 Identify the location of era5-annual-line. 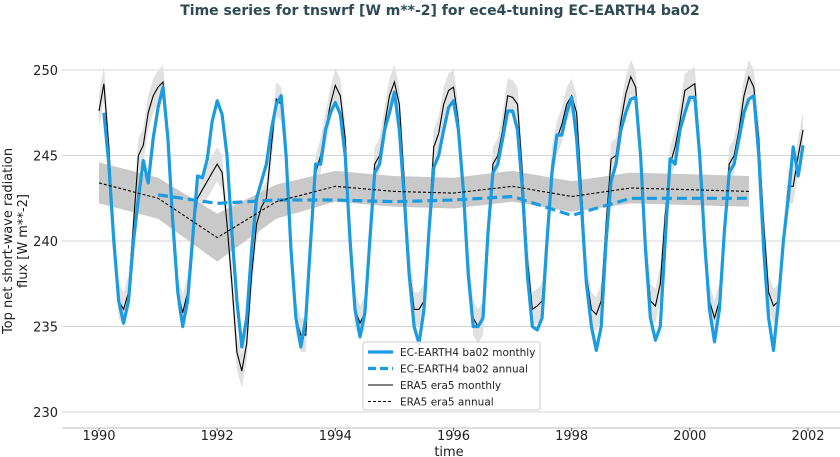
(423, 210).